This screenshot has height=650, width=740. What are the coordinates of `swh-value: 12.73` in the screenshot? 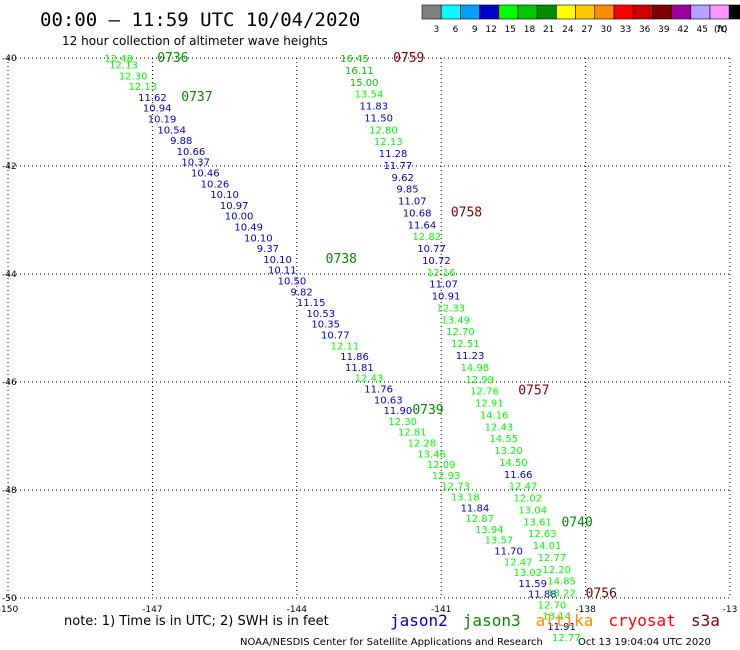 It's located at (455, 487).